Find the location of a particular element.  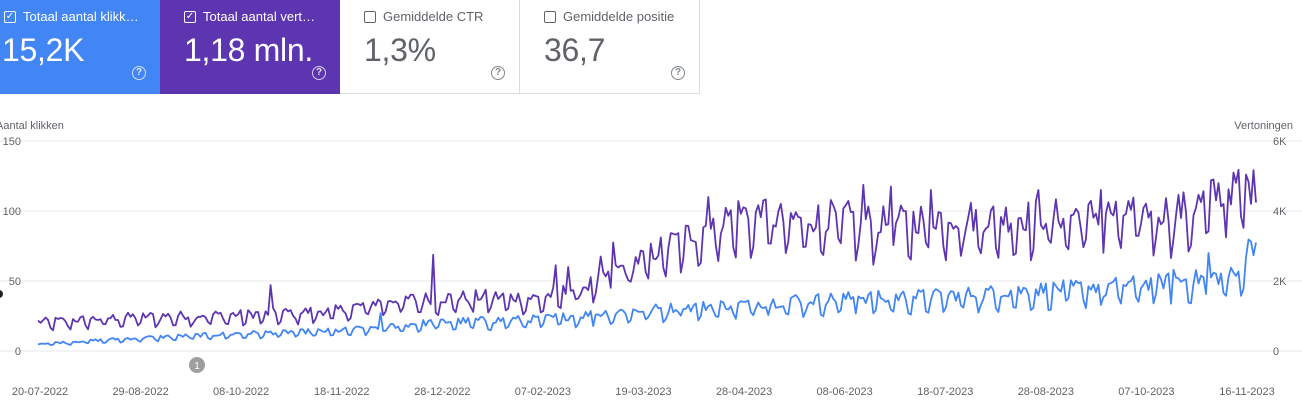

left-axis-title: Aantal klikken is located at coordinates (32, 126).